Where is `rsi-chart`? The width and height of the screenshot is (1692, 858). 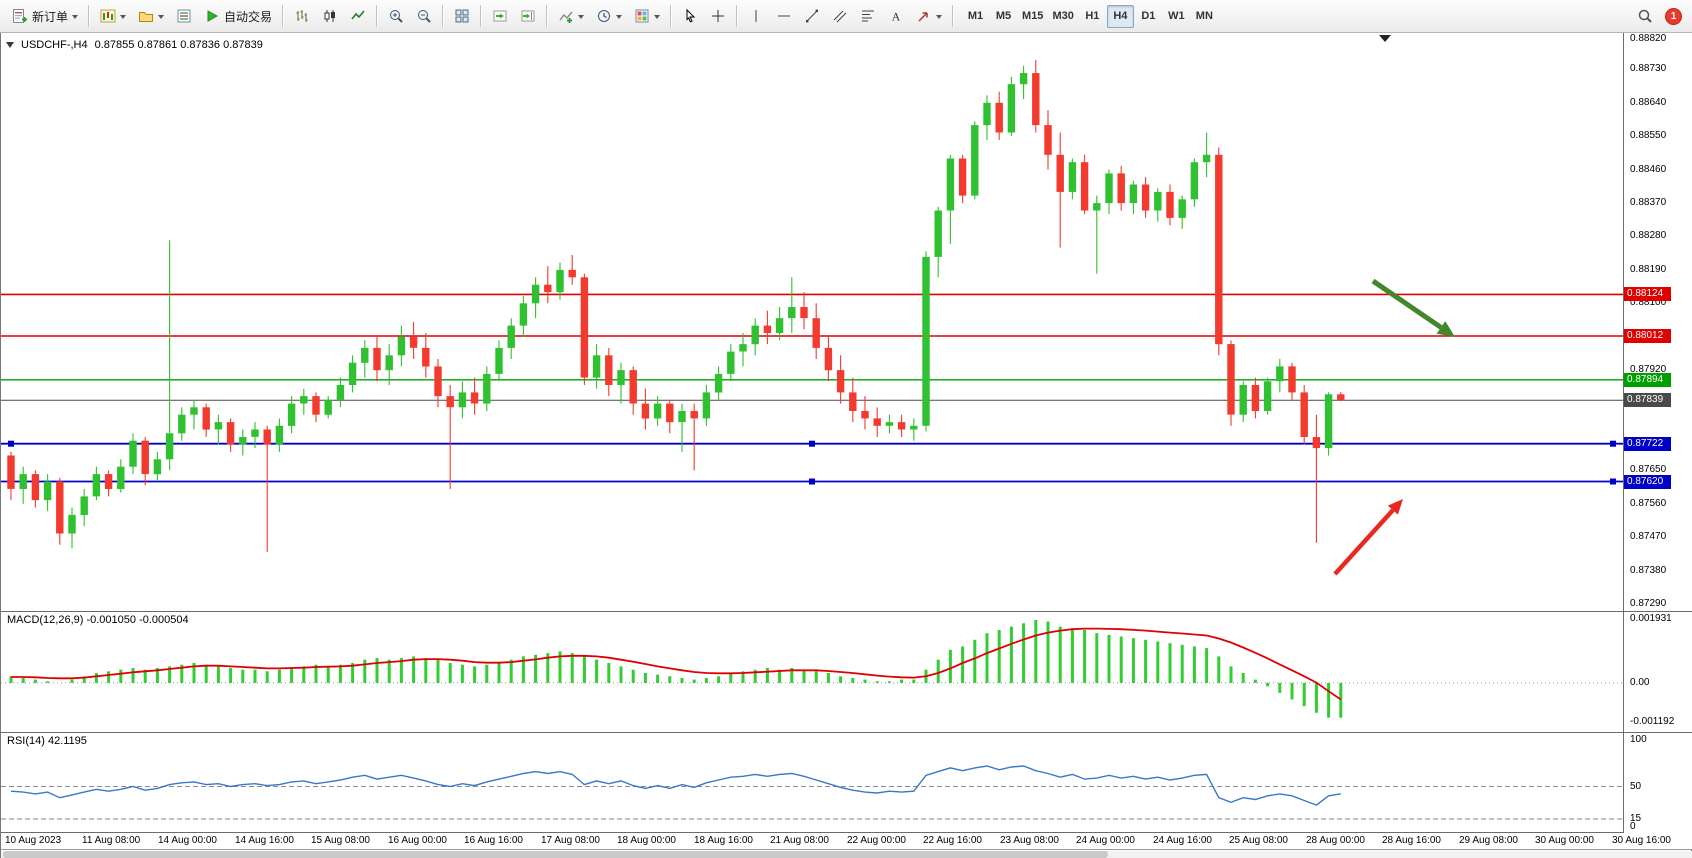
rsi-chart is located at coordinates (812, 783).